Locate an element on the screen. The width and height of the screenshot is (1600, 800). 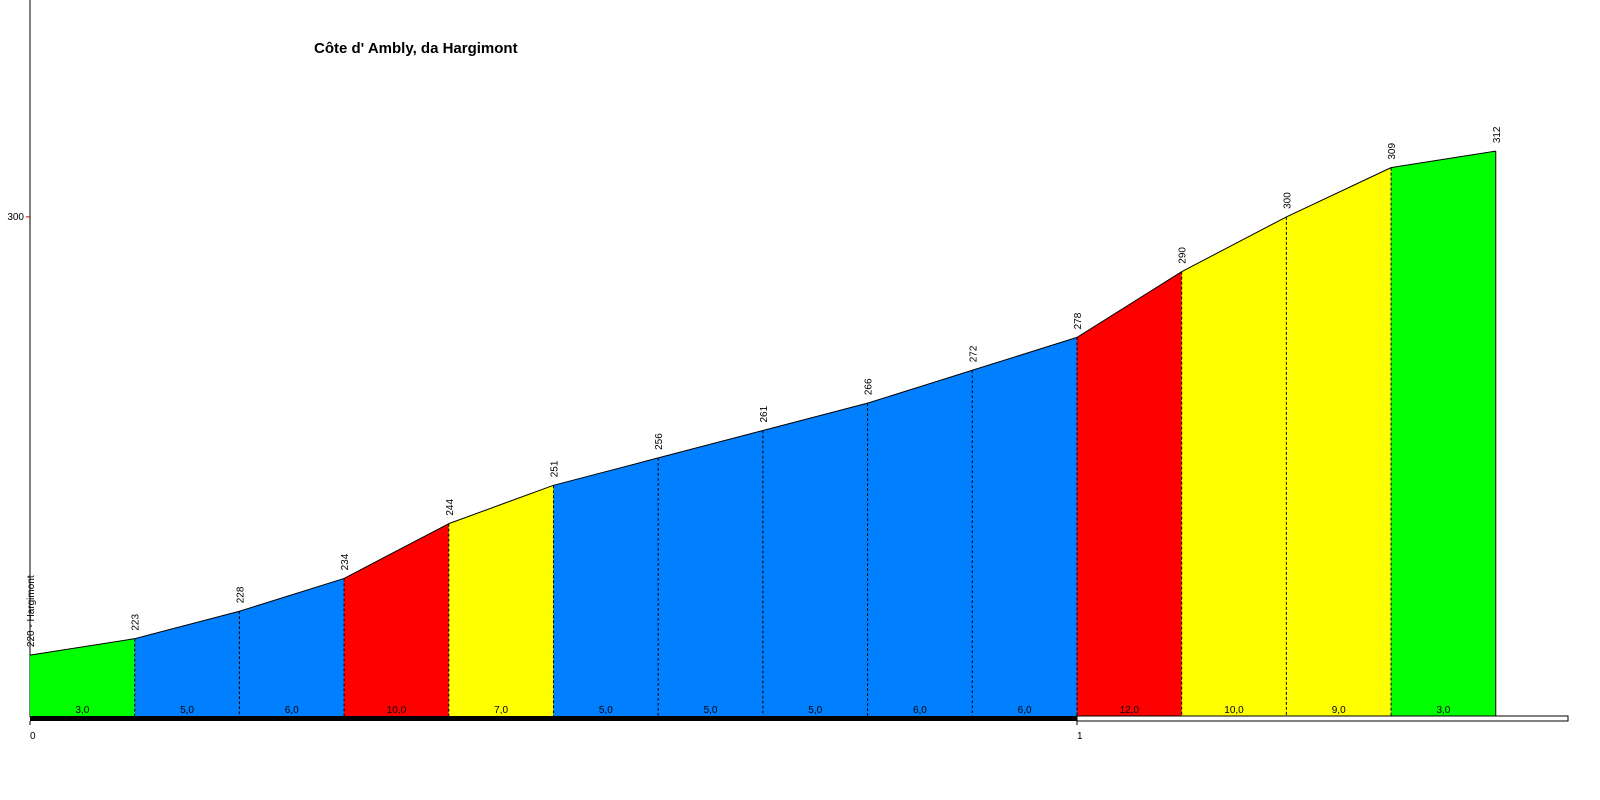
elevation-label: 309 is located at coordinates (1392, 150).